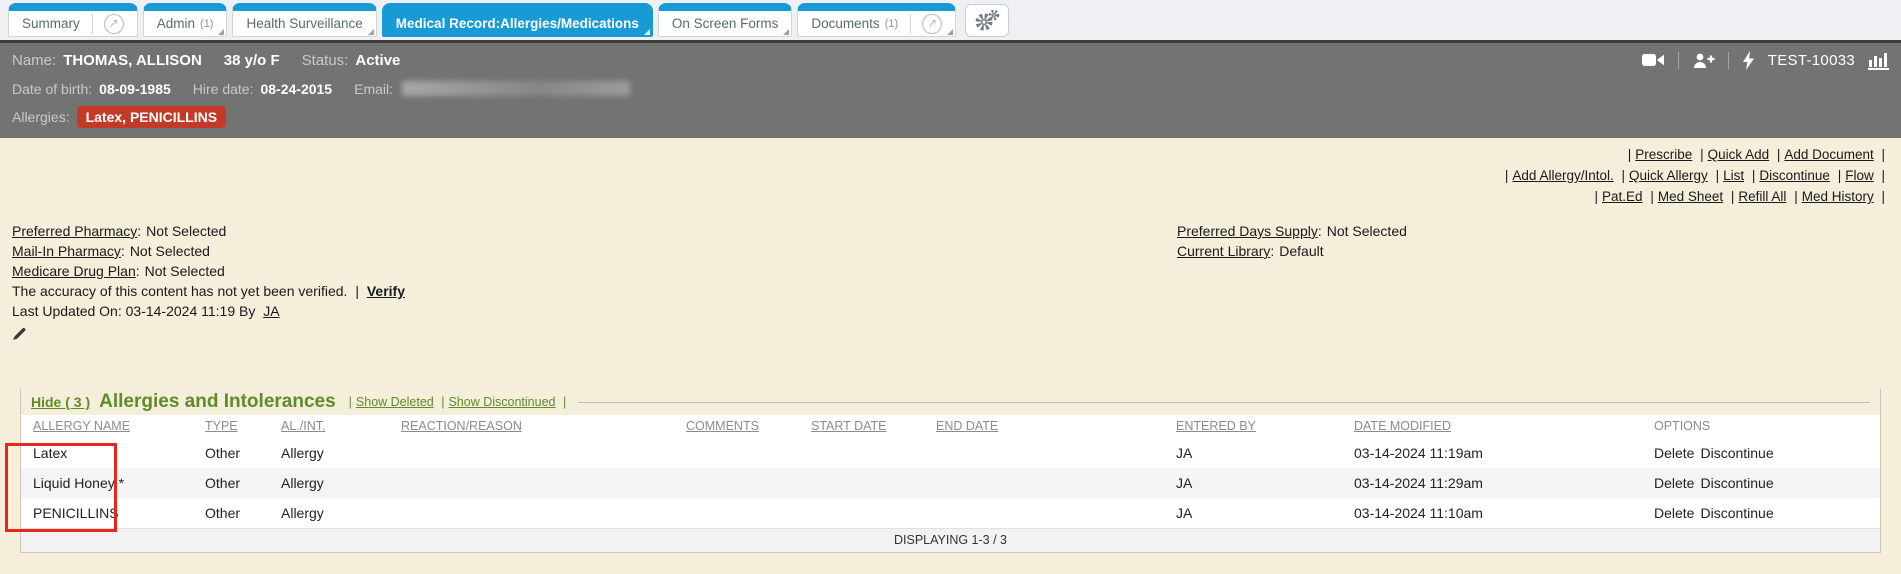 Image resolution: width=1901 pixels, height=574 pixels. Describe the element at coordinates (217, 401) in the screenshot. I see `section-title: Allergies and Intolerances` at that location.